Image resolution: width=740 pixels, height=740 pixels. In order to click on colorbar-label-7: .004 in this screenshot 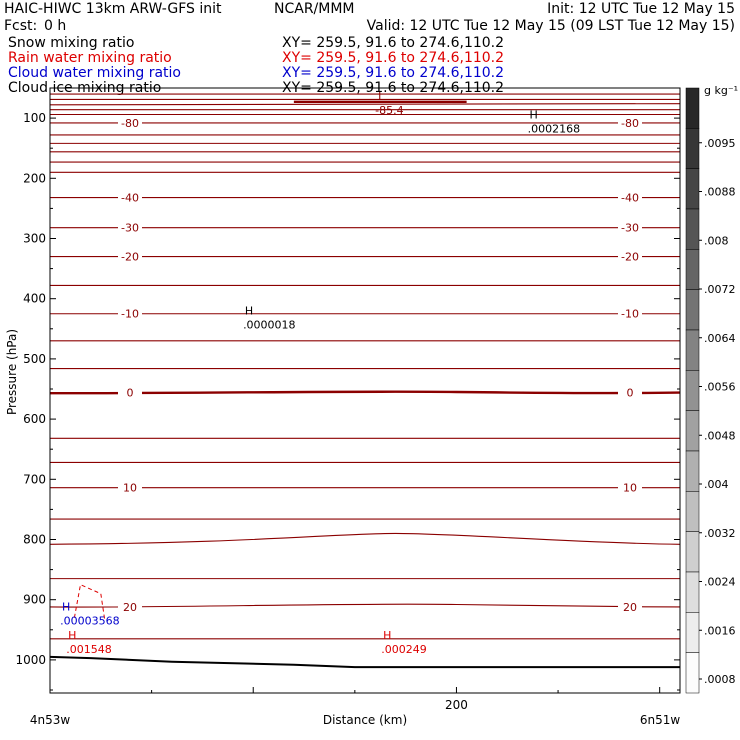, I will do `click(716, 484)`.